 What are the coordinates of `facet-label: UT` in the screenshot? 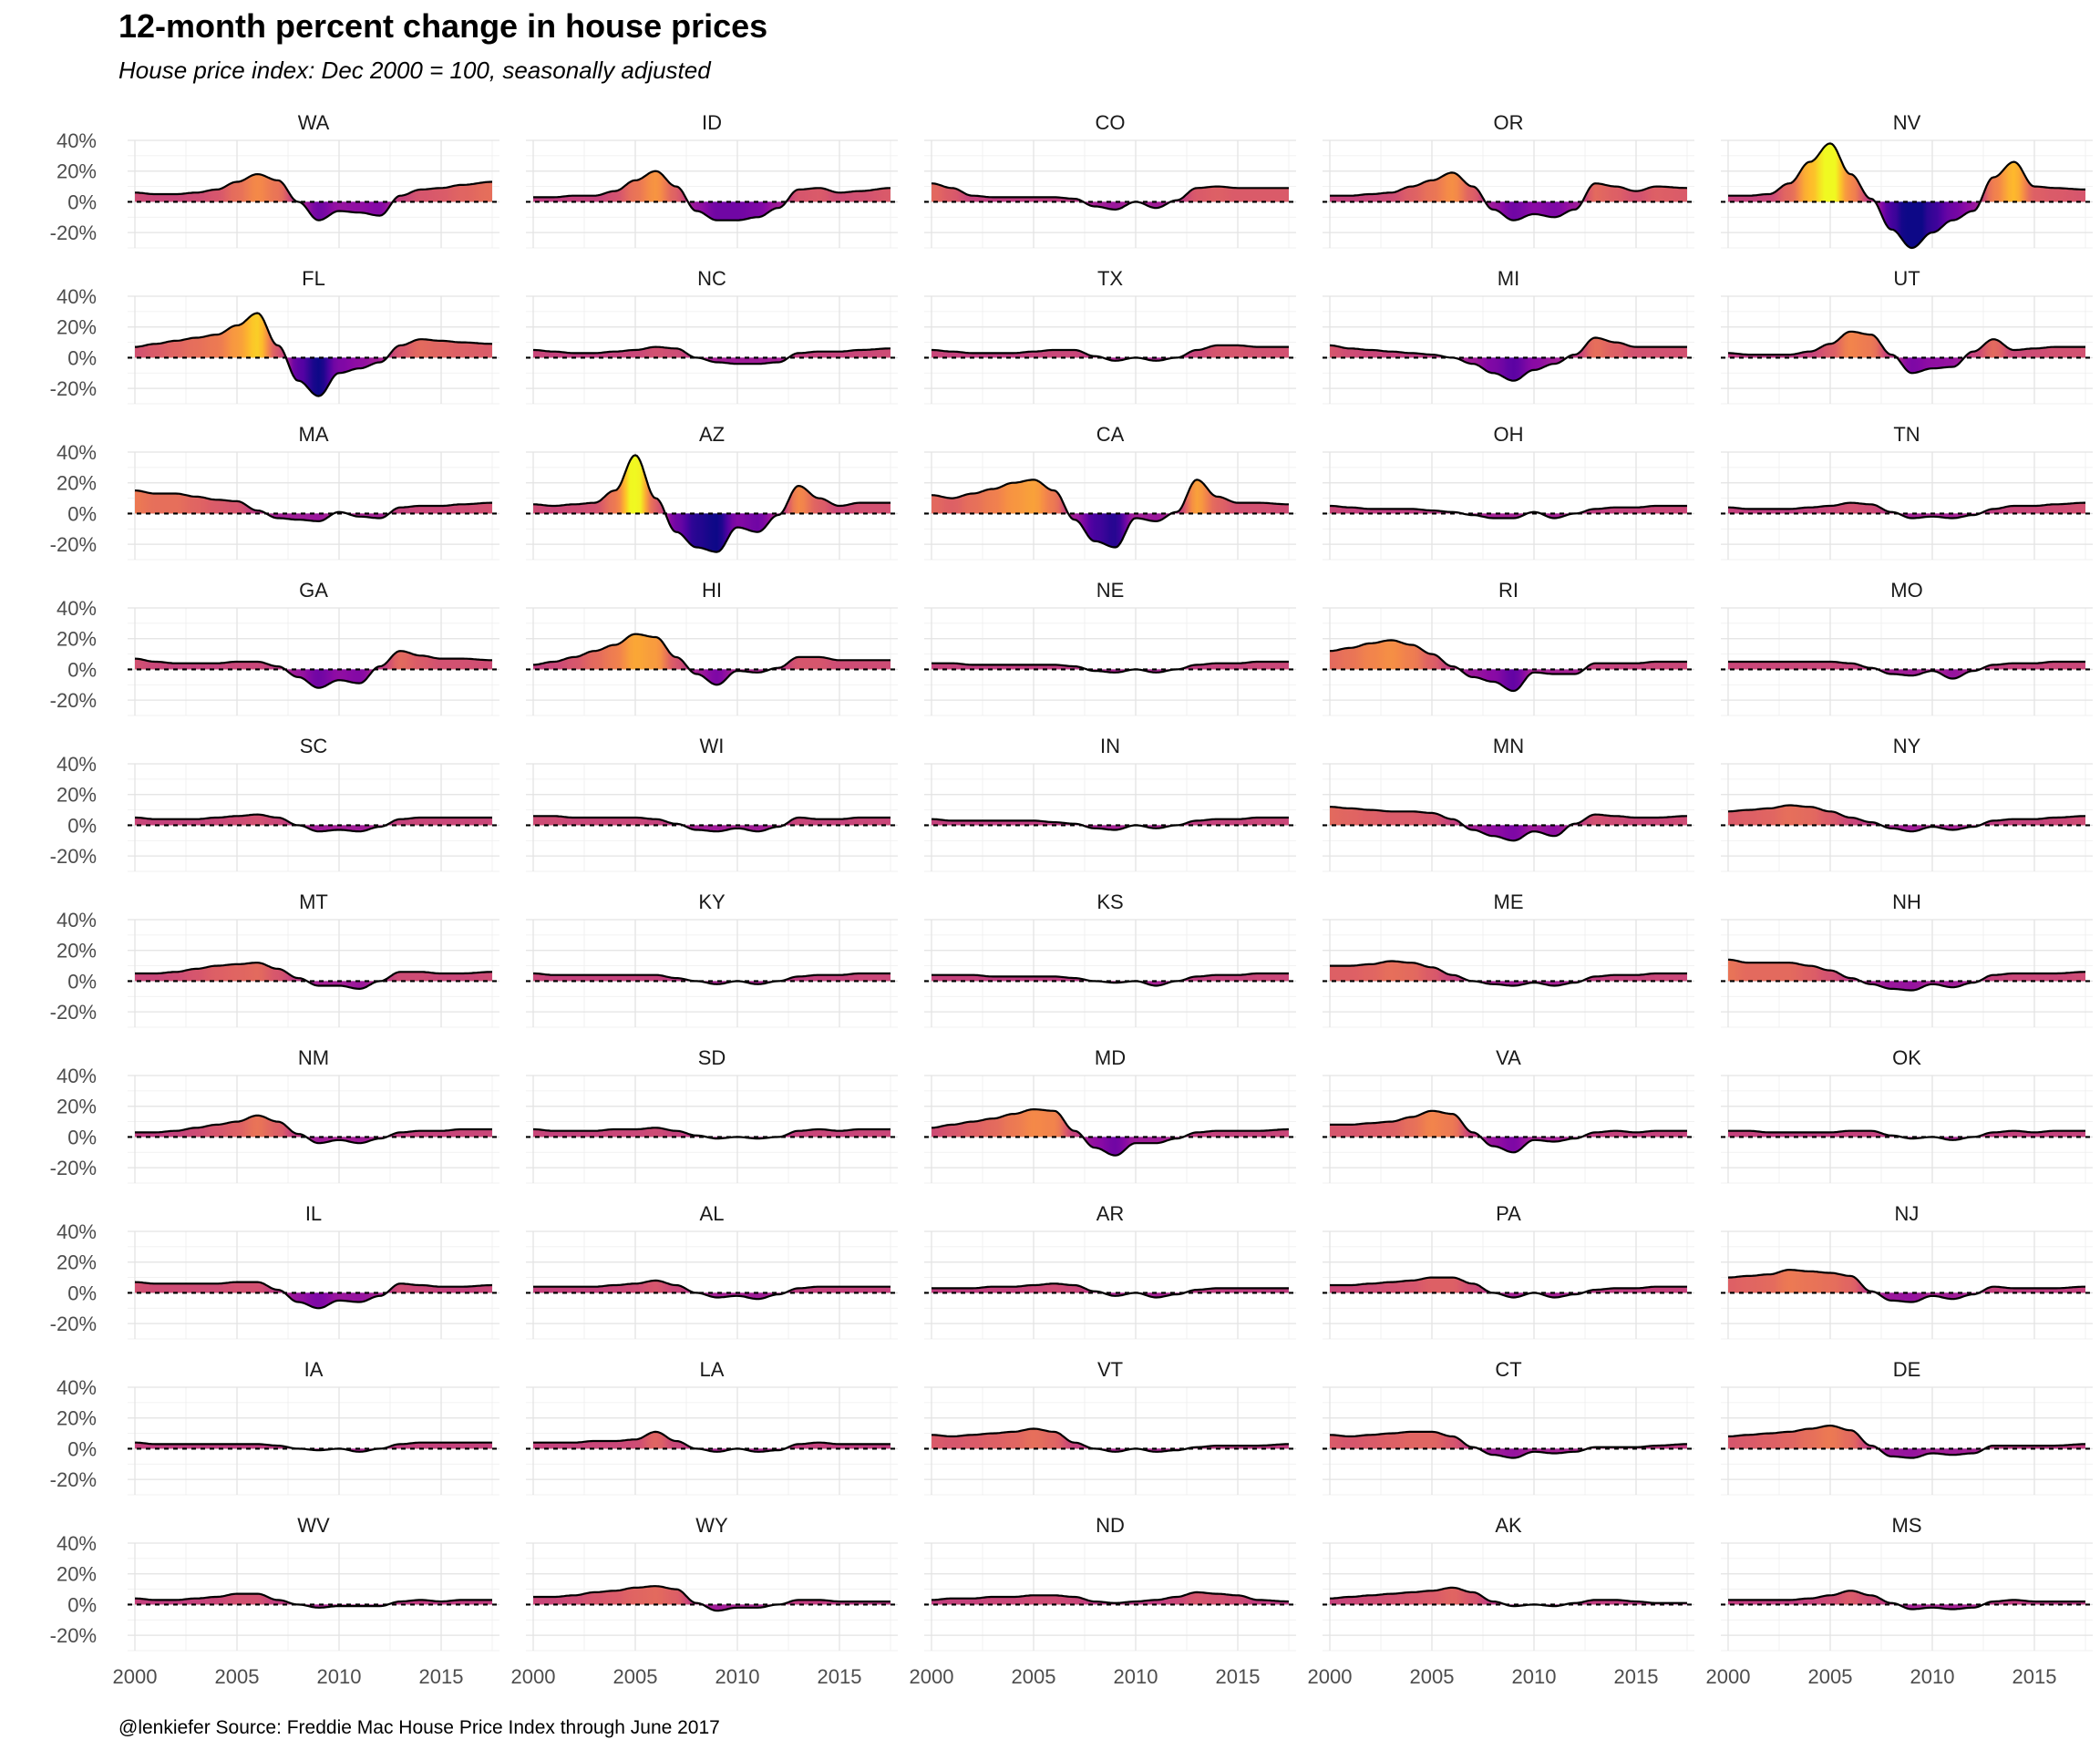 It's located at (1907, 279).